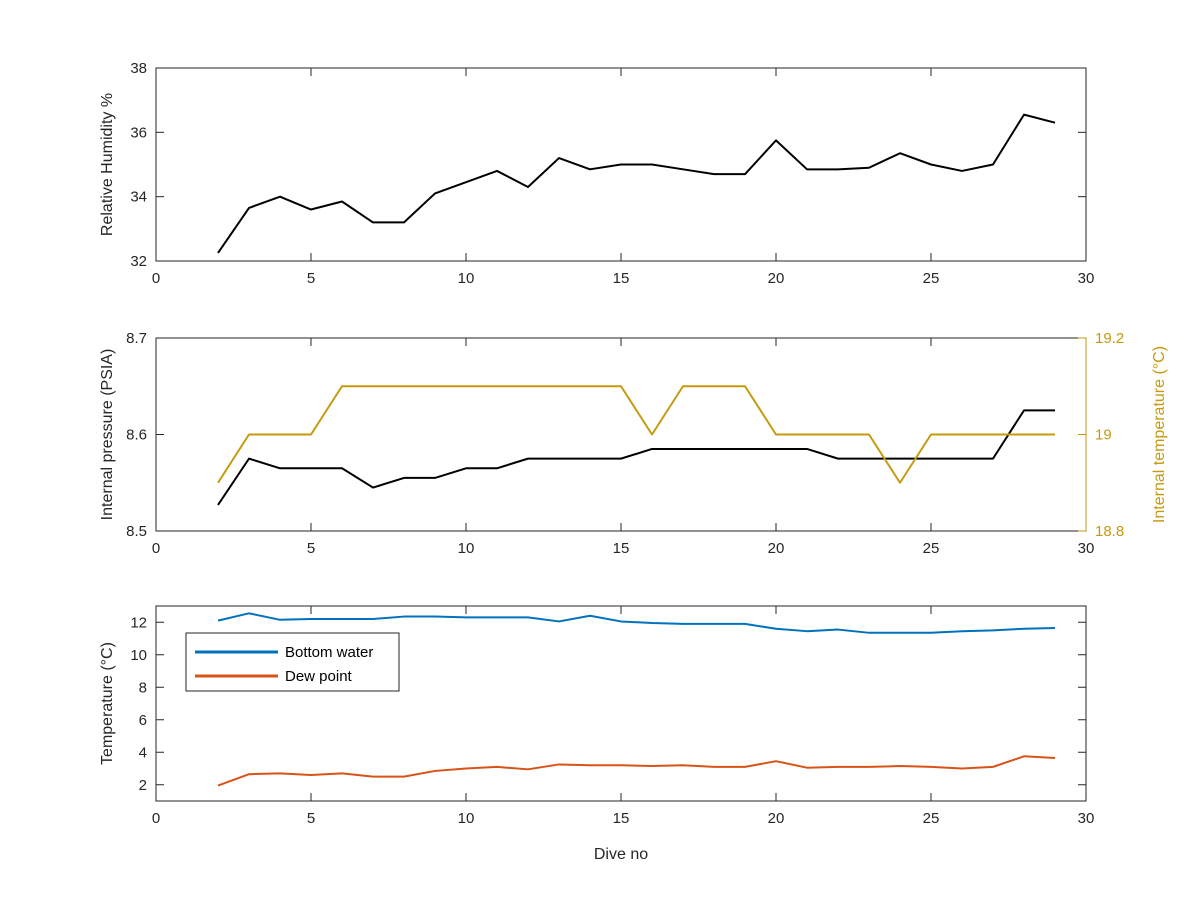 This screenshot has height=900, width=1200. Describe the element at coordinates (329, 652) in the screenshot. I see `legend-label: Bottom water` at that location.